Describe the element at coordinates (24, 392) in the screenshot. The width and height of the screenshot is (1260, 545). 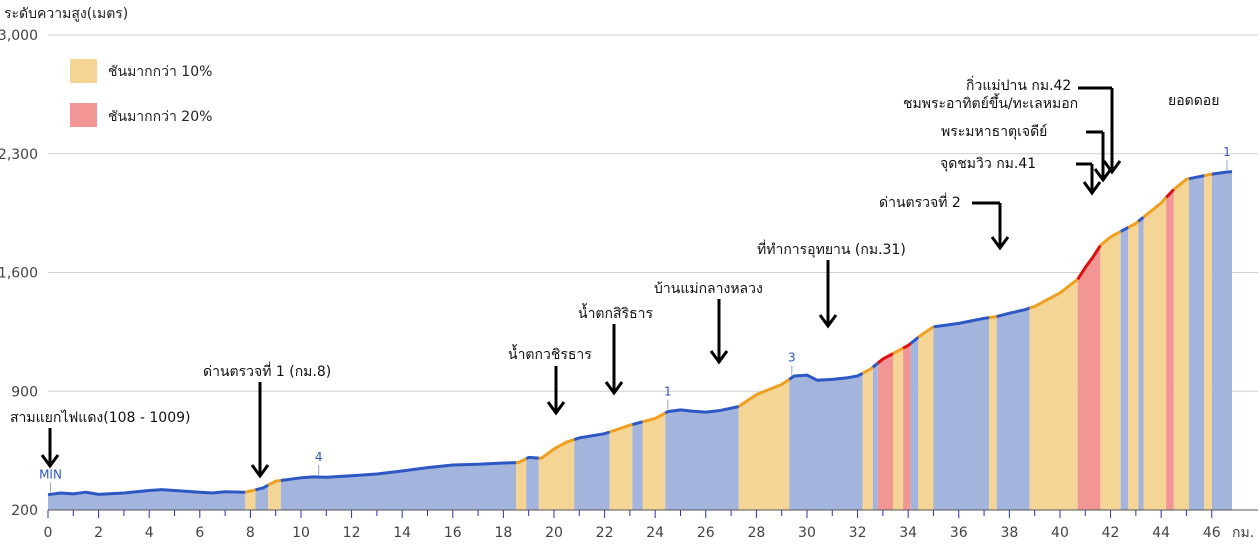
I see `y-tick-label-1: 900` at that location.